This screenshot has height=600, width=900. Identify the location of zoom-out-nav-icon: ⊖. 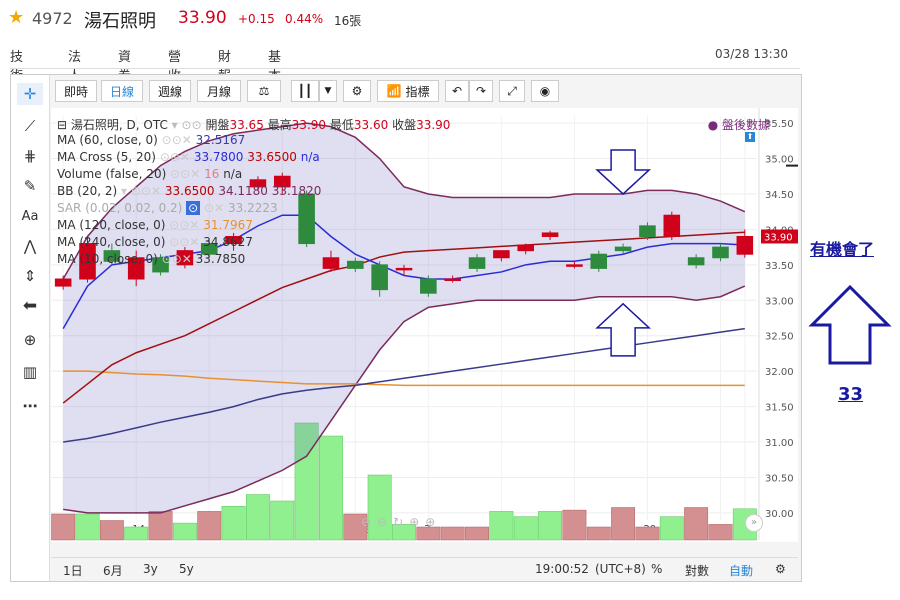
(366, 522).